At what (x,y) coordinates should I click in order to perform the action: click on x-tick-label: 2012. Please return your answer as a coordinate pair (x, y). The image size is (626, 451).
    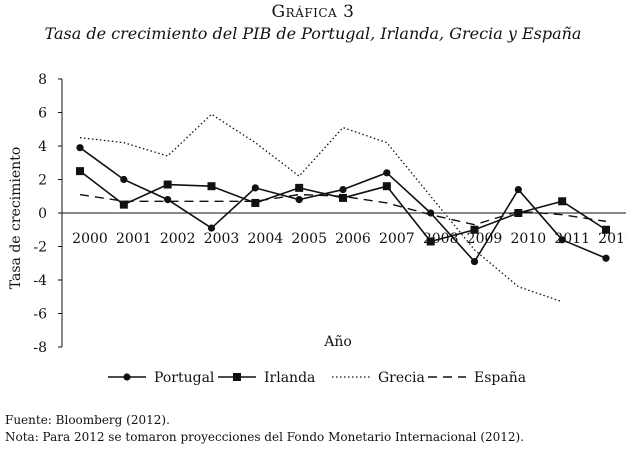
    Looking at the image, I should click on (612, 239).